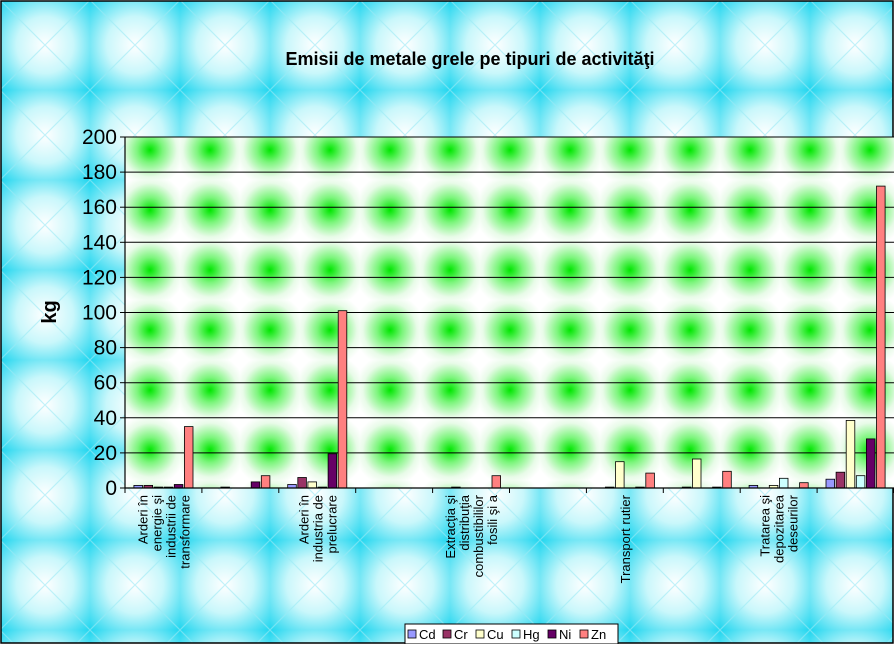  What do you see at coordinates (50, 311) in the screenshot?
I see `y-axis-label: kg` at bounding box center [50, 311].